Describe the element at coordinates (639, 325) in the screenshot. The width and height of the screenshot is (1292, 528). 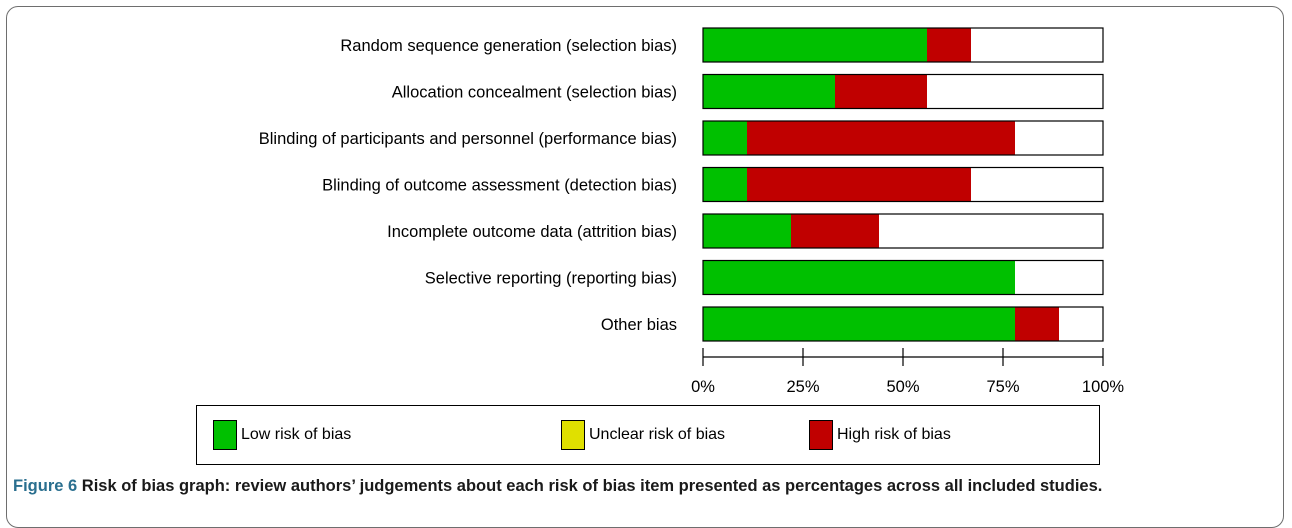
I see `category-label: Other bias` at that location.